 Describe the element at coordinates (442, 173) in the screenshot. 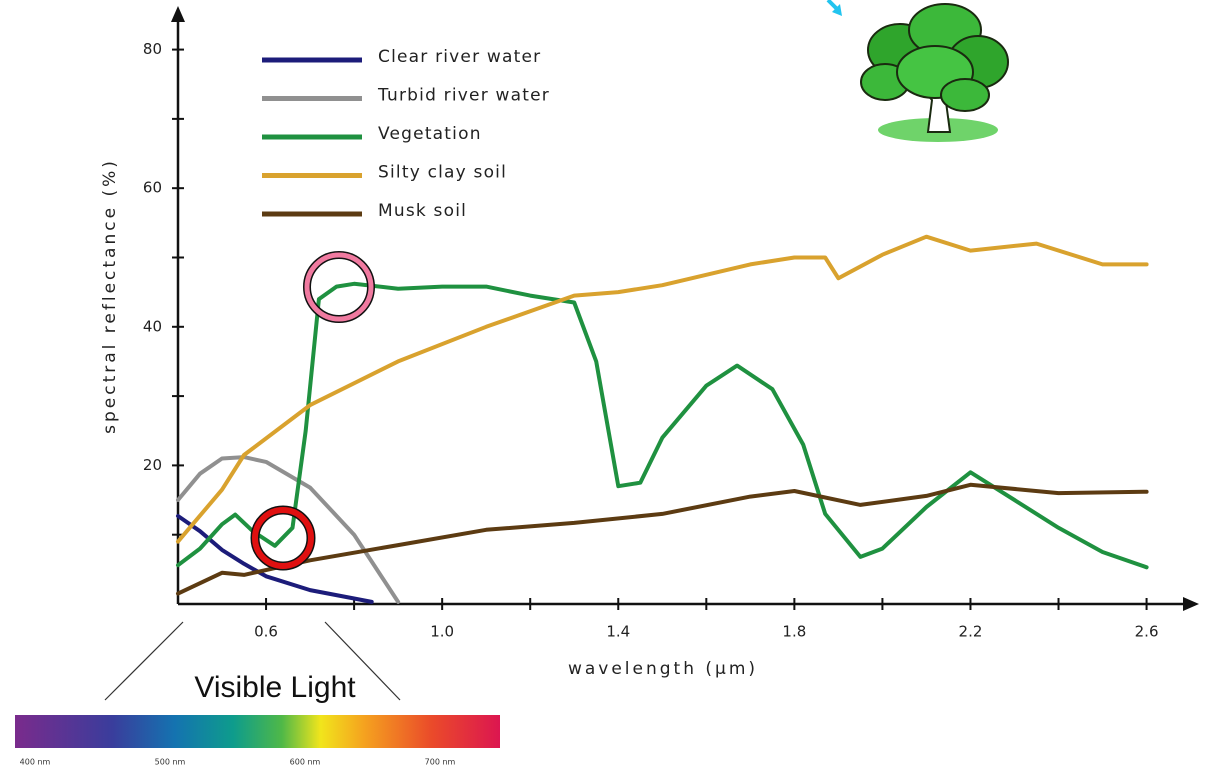

I see `legend-label: Silty clay soil` at that location.